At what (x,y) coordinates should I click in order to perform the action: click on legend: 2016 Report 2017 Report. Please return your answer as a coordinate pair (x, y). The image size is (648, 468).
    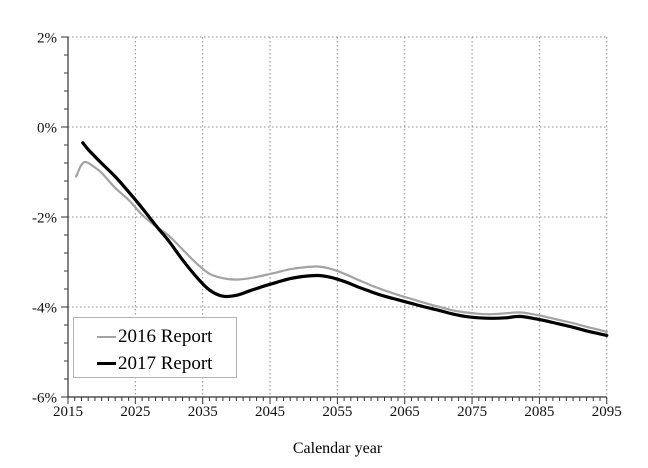
    Looking at the image, I should click on (155, 347).